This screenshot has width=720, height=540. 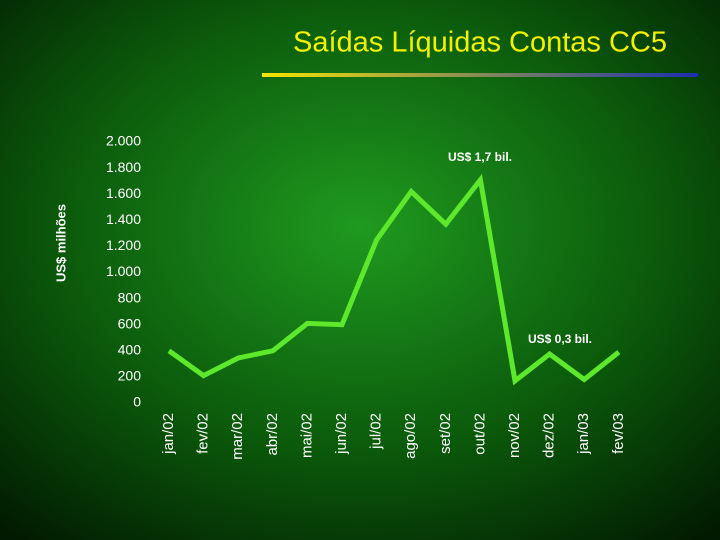 I want to click on x-tick-label: fev/03, so click(x=618, y=433).